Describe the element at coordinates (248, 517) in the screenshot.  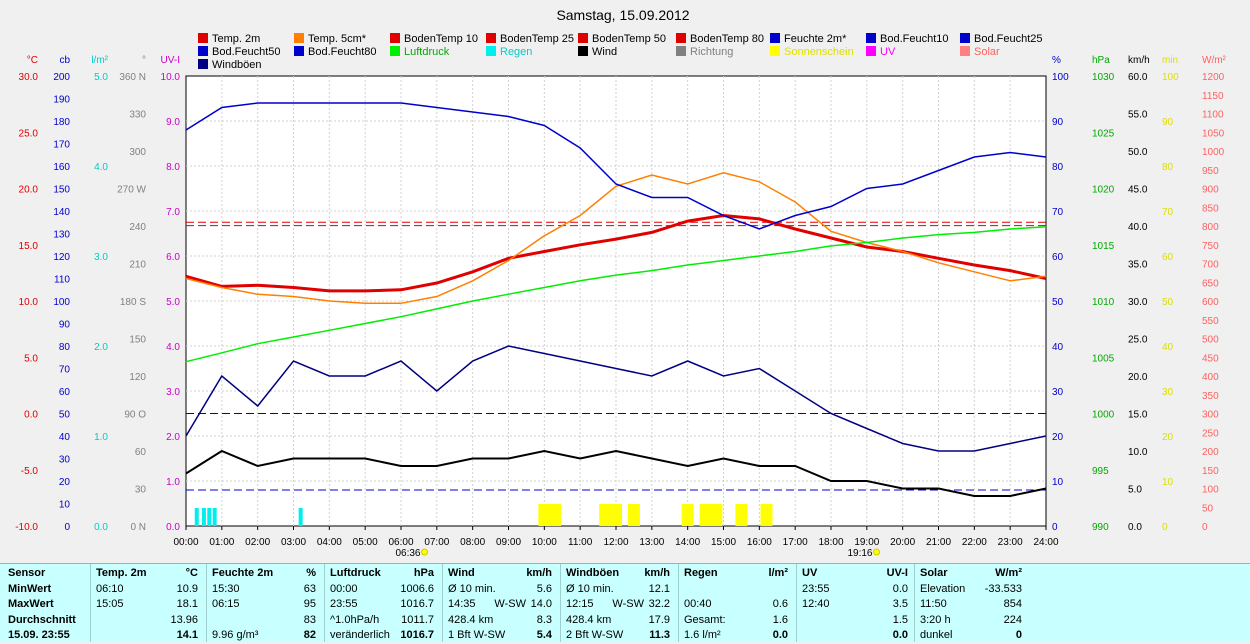
I see `rain-bars` at that location.